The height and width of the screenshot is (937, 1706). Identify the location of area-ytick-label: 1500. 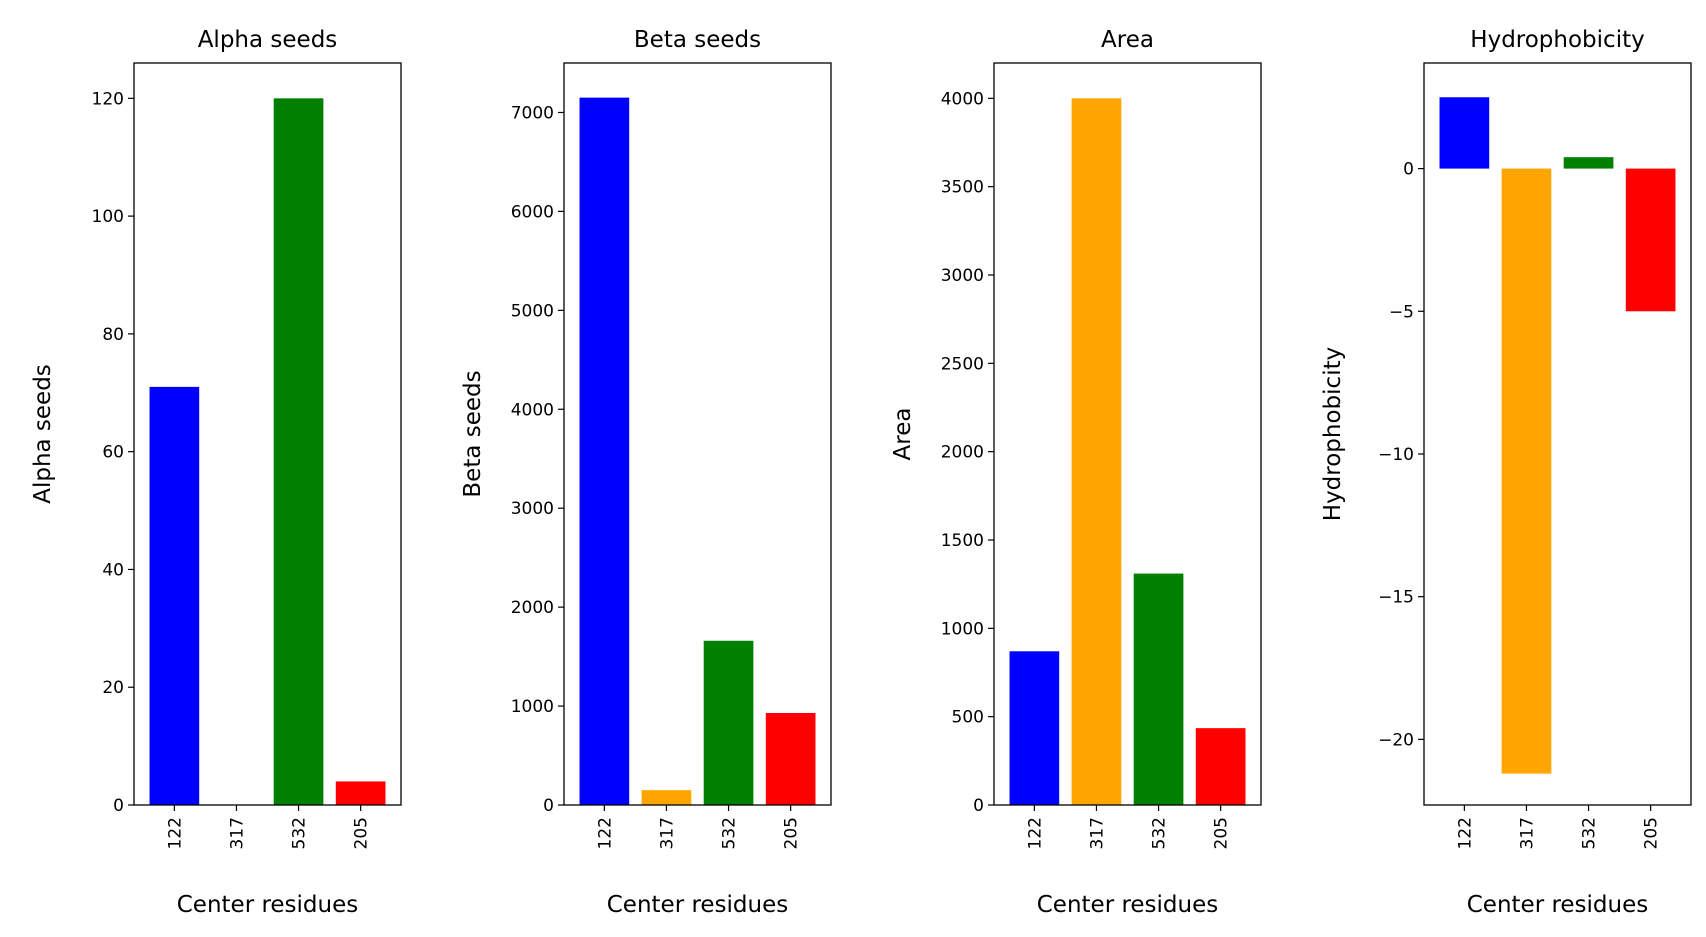
(962, 541).